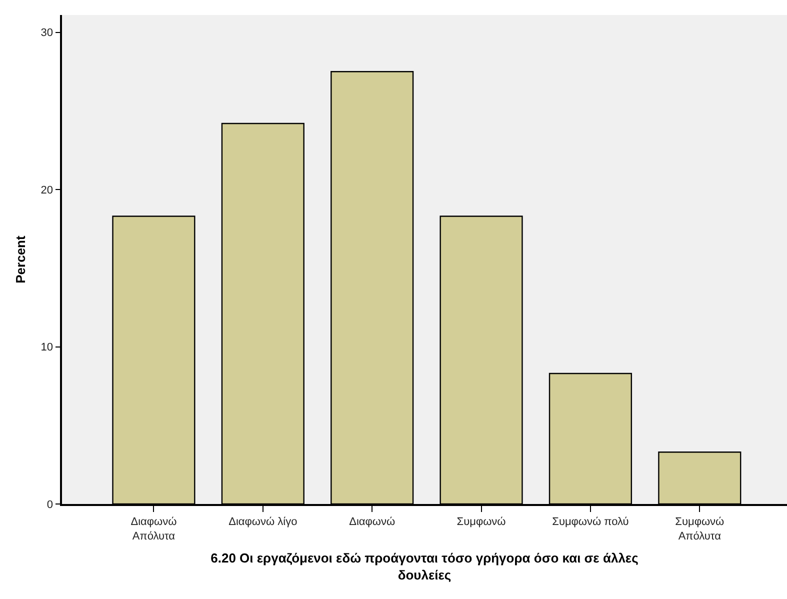  I want to click on y-tick-label: 30, so click(47, 33).